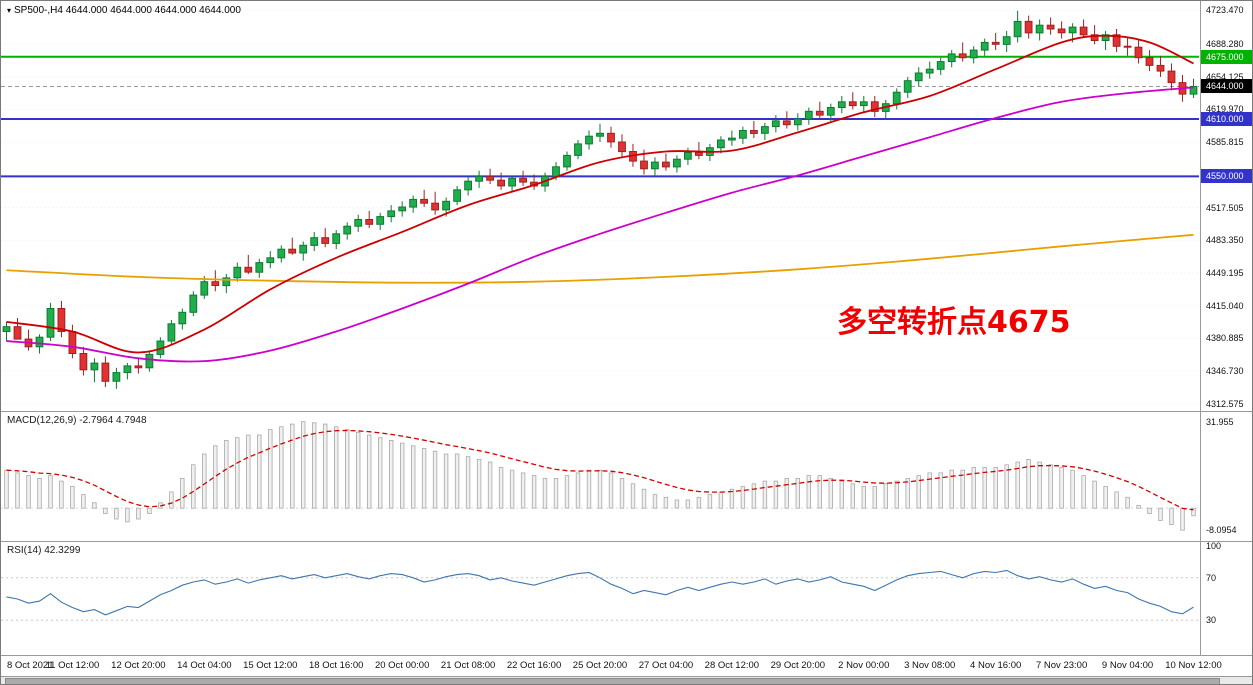 This screenshot has height=685, width=1253. What do you see at coordinates (612, 681) in the screenshot?
I see `scrollbar-thumb` at bounding box center [612, 681].